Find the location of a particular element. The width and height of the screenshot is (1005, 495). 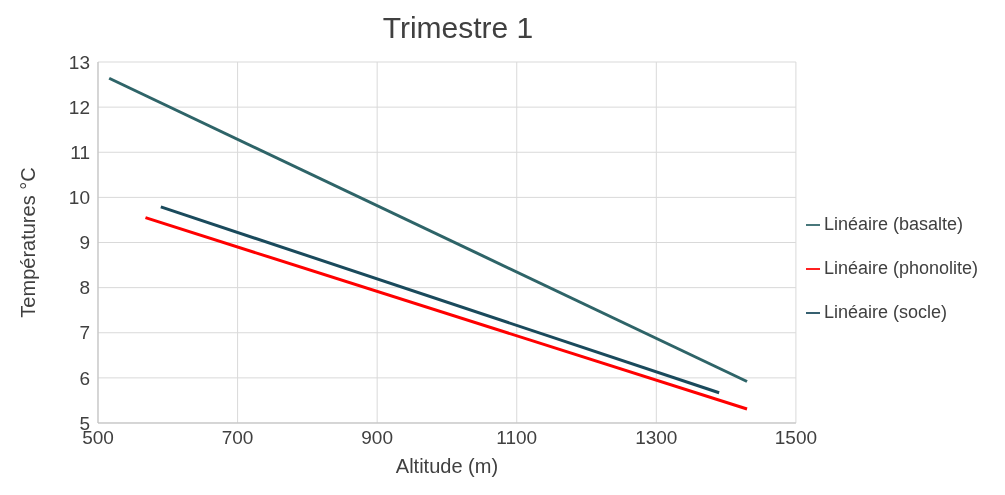

legend-label: Linéaire (phonolite) is located at coordinates (900, 268).